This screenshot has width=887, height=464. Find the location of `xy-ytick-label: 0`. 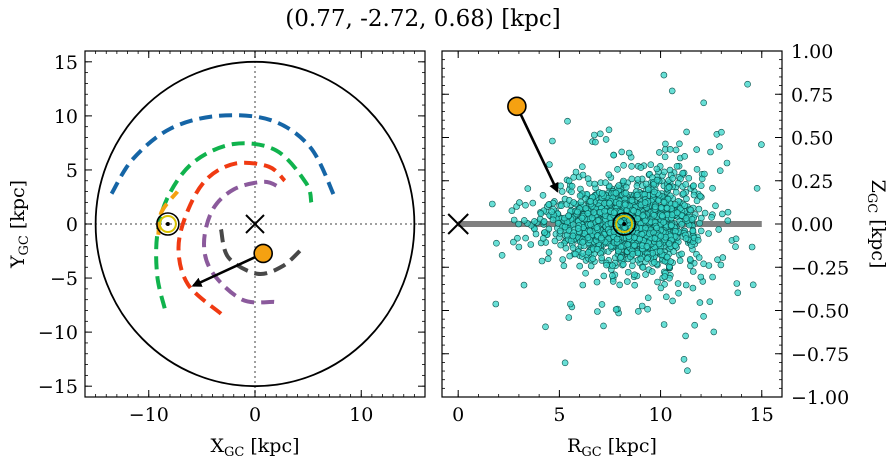

xy-ytick-label: 0 is located at coordinates (72, 225).